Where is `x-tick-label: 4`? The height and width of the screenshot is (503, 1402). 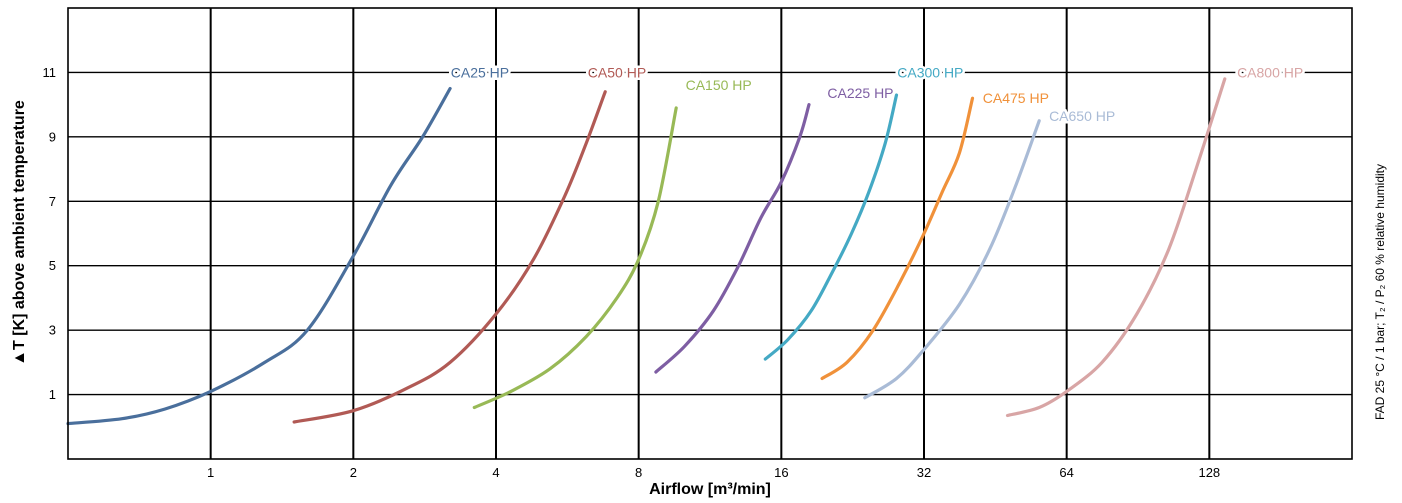
x-tick-label: 4 is located at coordinates (495, 472).